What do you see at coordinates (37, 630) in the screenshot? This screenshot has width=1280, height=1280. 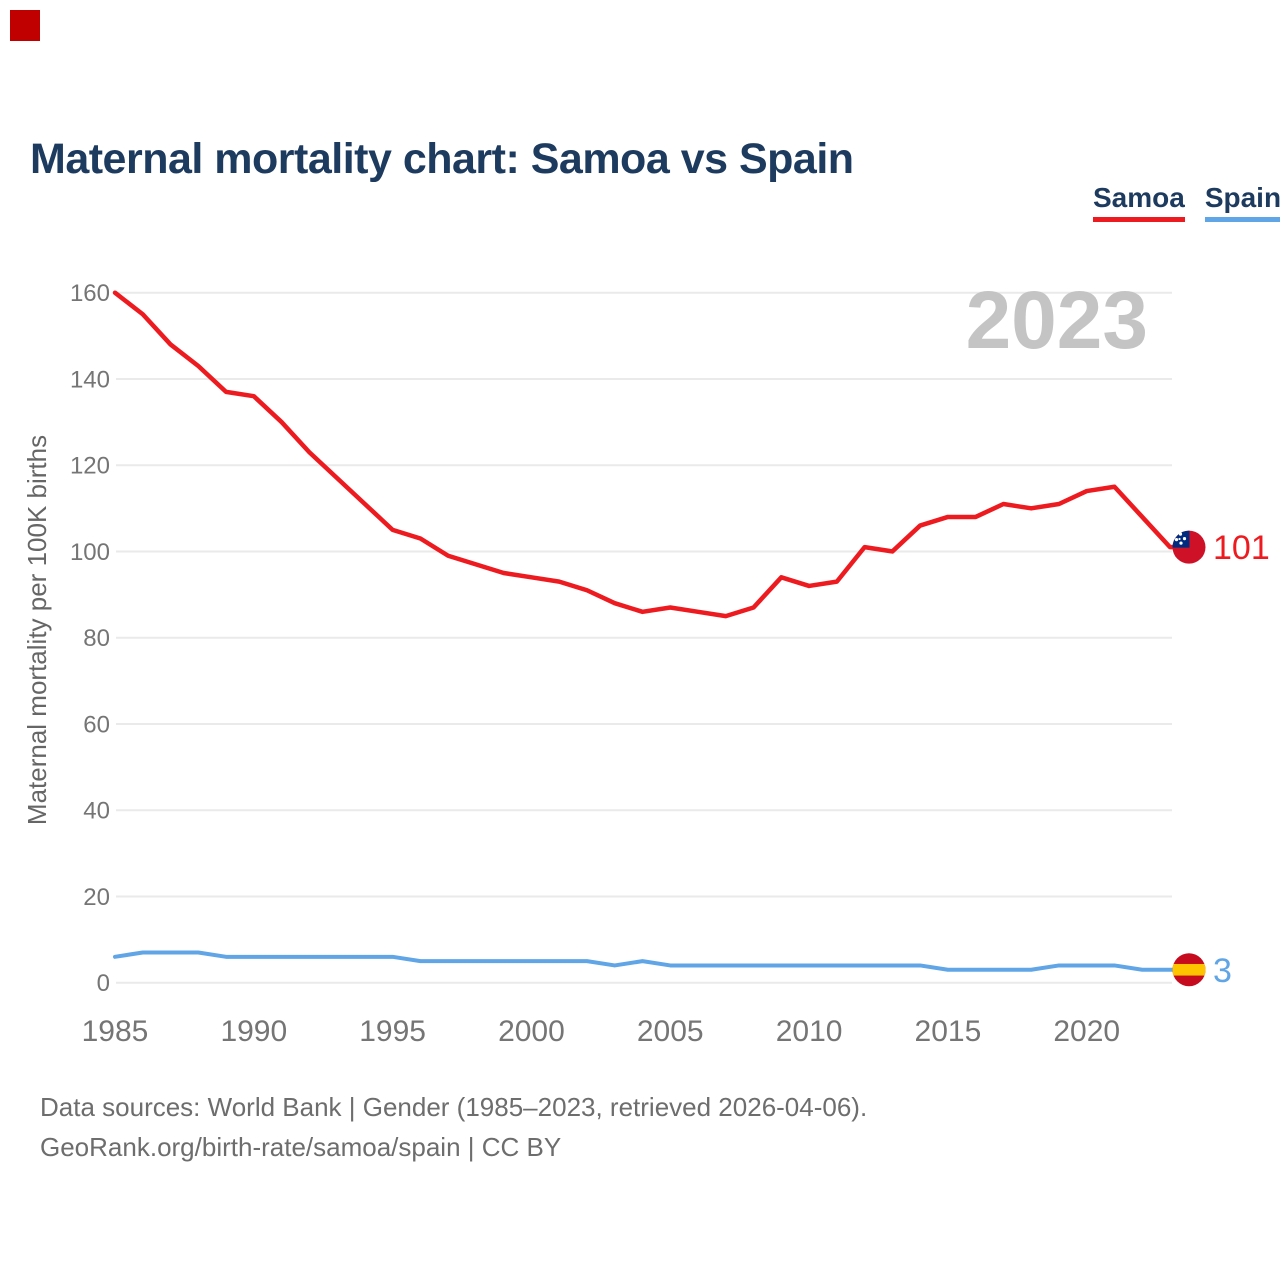 I see `y-axis-title: Maternal mortality per 100K births` at bounding box center [37, 630].